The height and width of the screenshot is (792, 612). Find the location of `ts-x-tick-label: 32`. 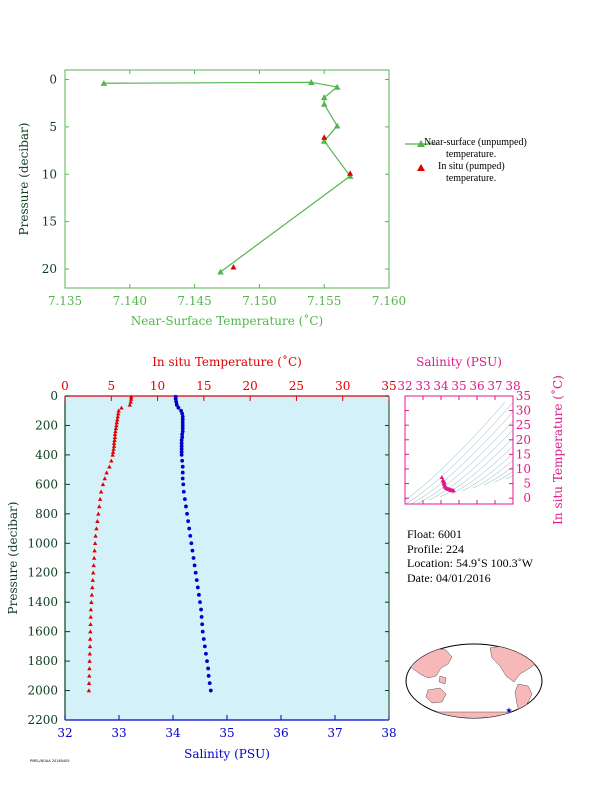

ts-x-tick-label: 32 is located at coordinates (404, 386).